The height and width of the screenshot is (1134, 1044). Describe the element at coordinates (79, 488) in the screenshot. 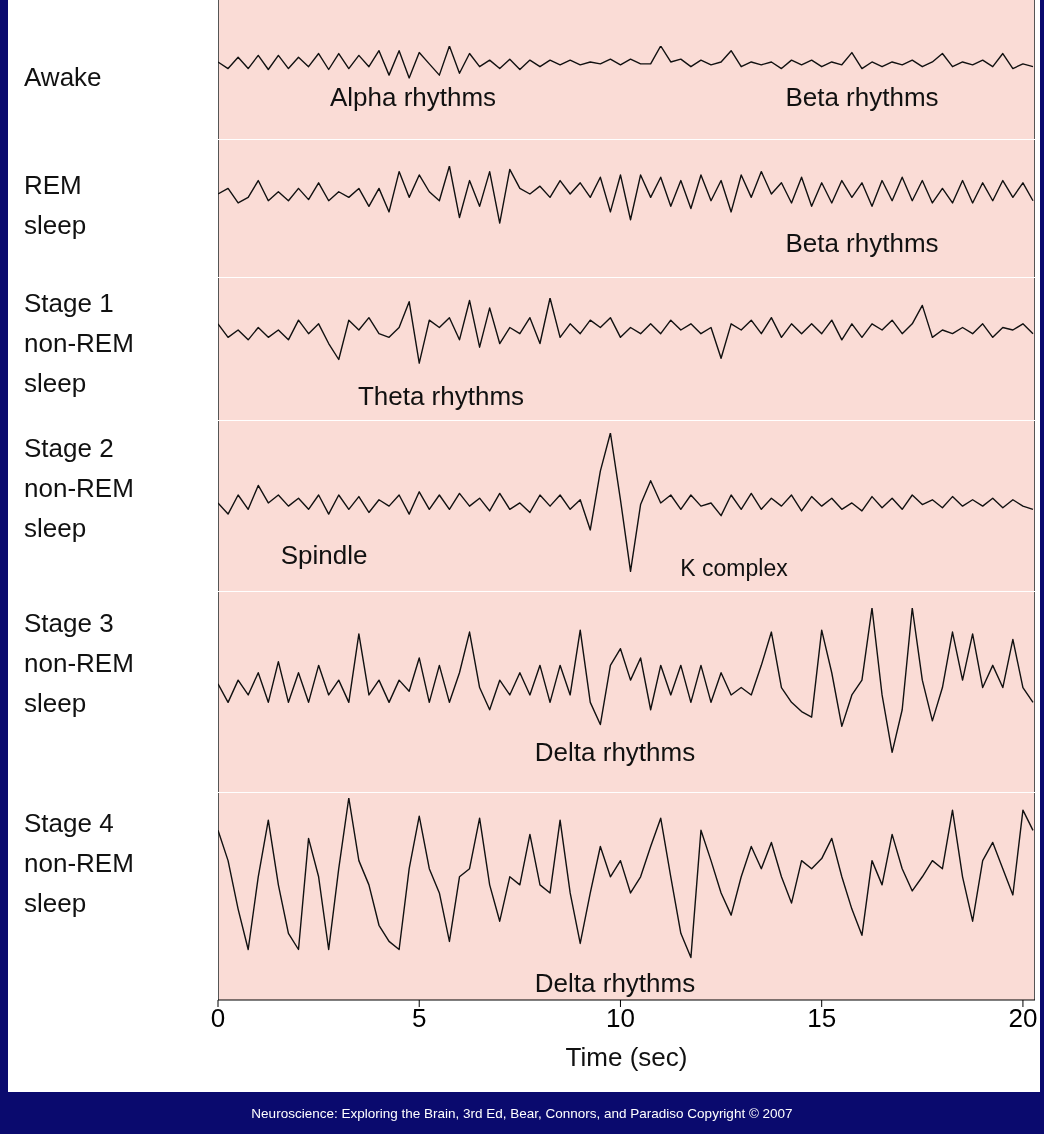

I see `y-axis-title: Stage 2 non-REM sleep` at that location.